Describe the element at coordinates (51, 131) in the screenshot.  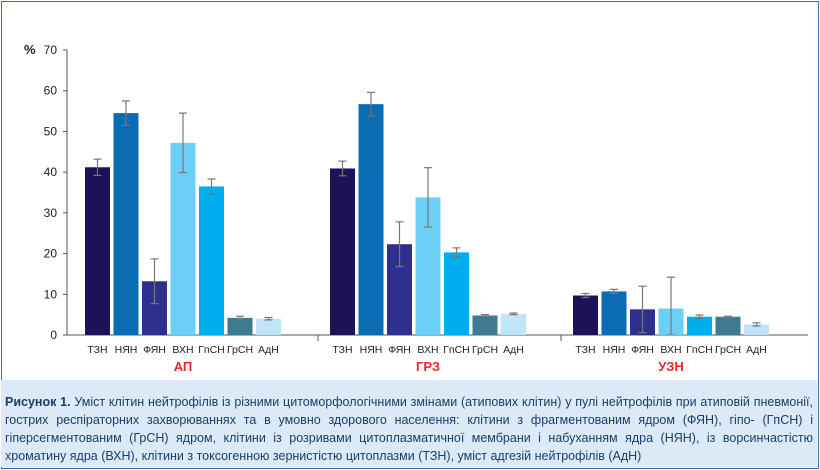
I see `y-tick-label: 50` at that location.